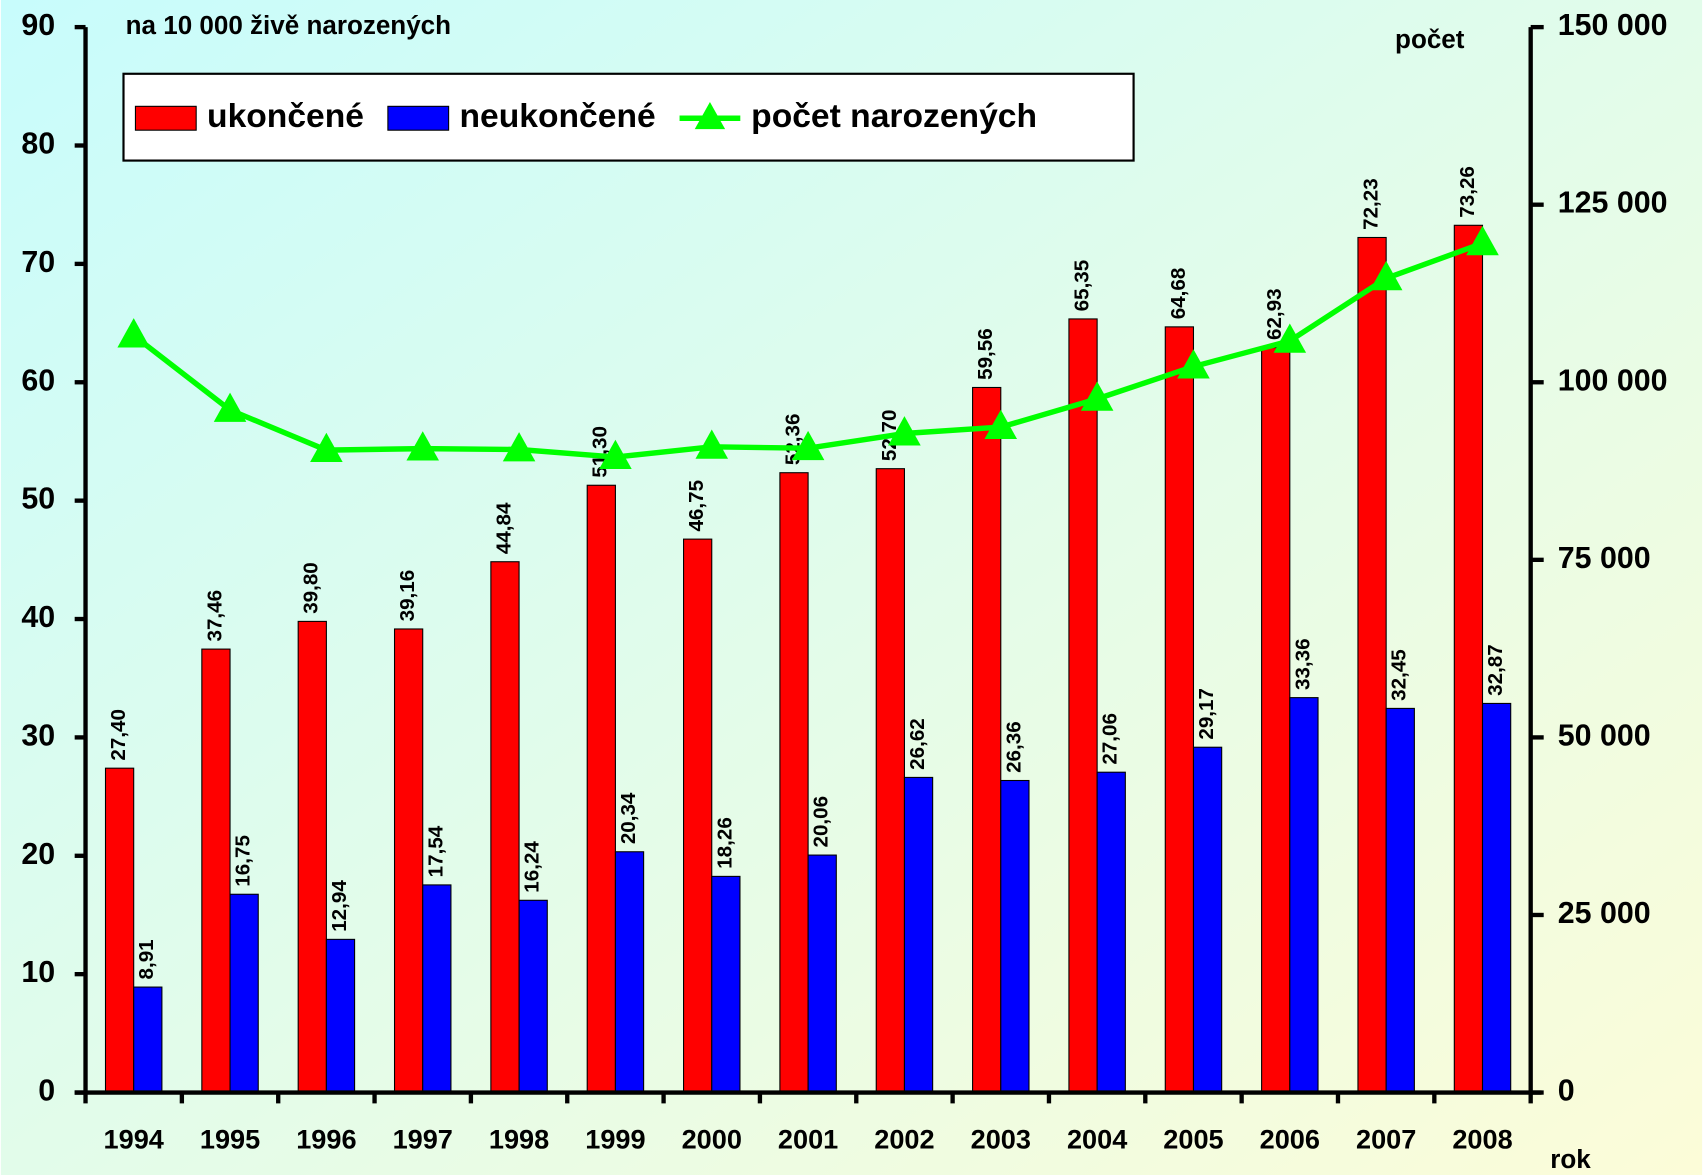 The width and height of the screenshot is (1703, 1175). Describe the element at coordinates (1467, 192) in the screenshot. I see `data-label: 73,26` at that location.